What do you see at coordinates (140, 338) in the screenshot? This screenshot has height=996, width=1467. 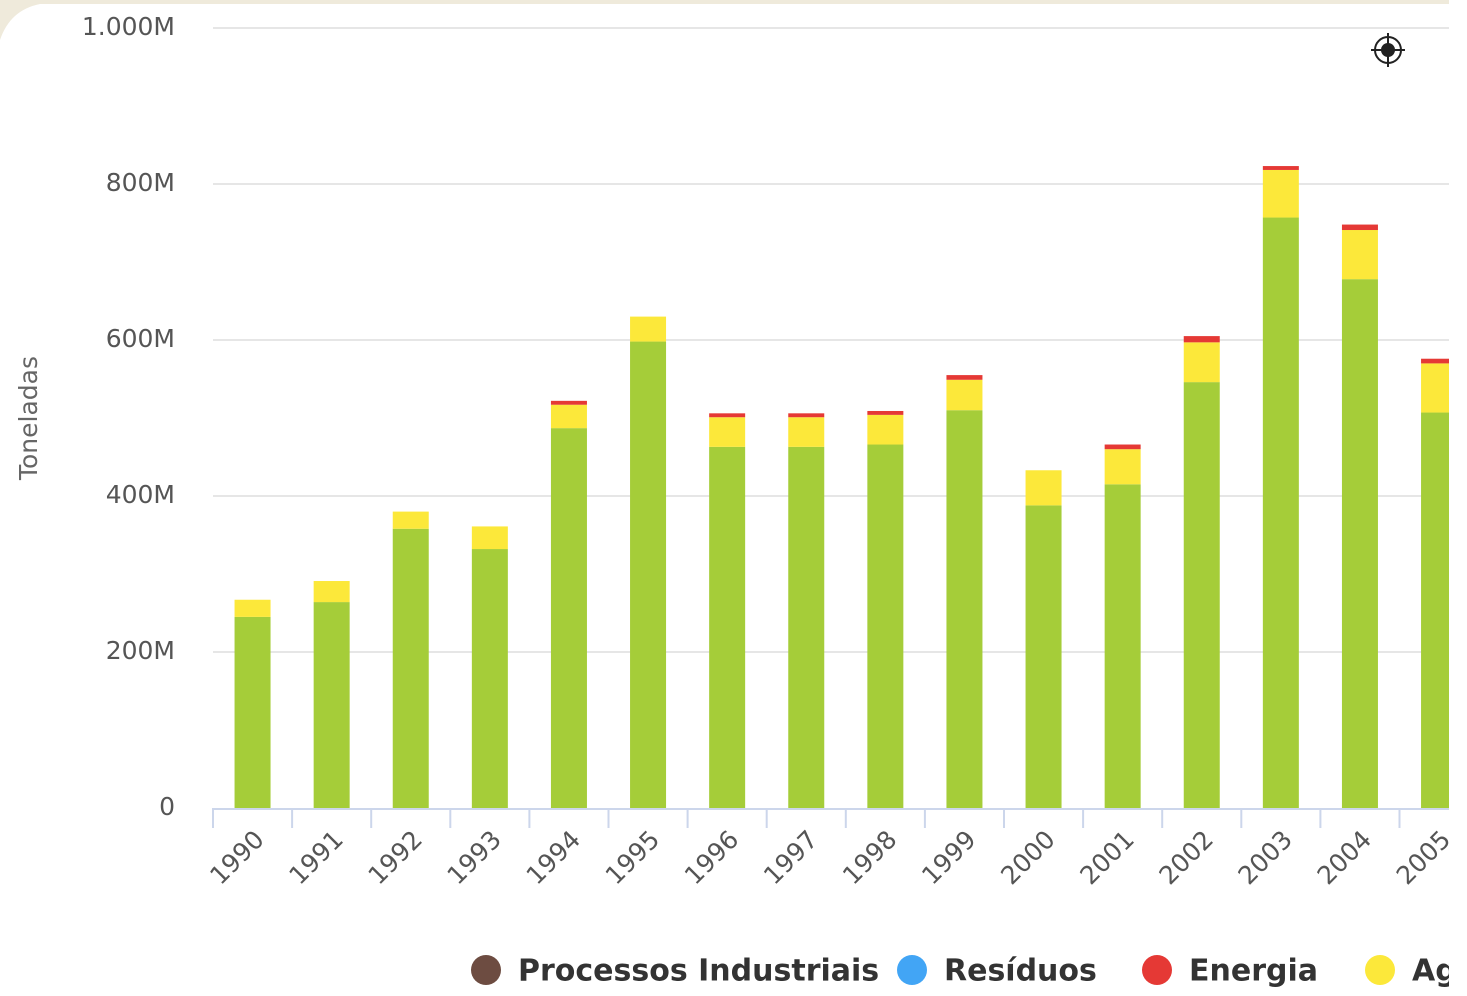 I see `y-tick-label: 600M` at bounding box center [140, 338].